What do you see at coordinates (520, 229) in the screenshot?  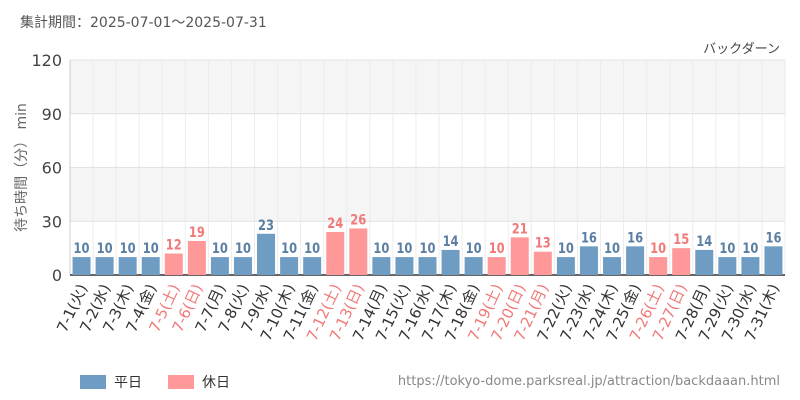 I see `data-label: 21` at bounding box center [520, 229].